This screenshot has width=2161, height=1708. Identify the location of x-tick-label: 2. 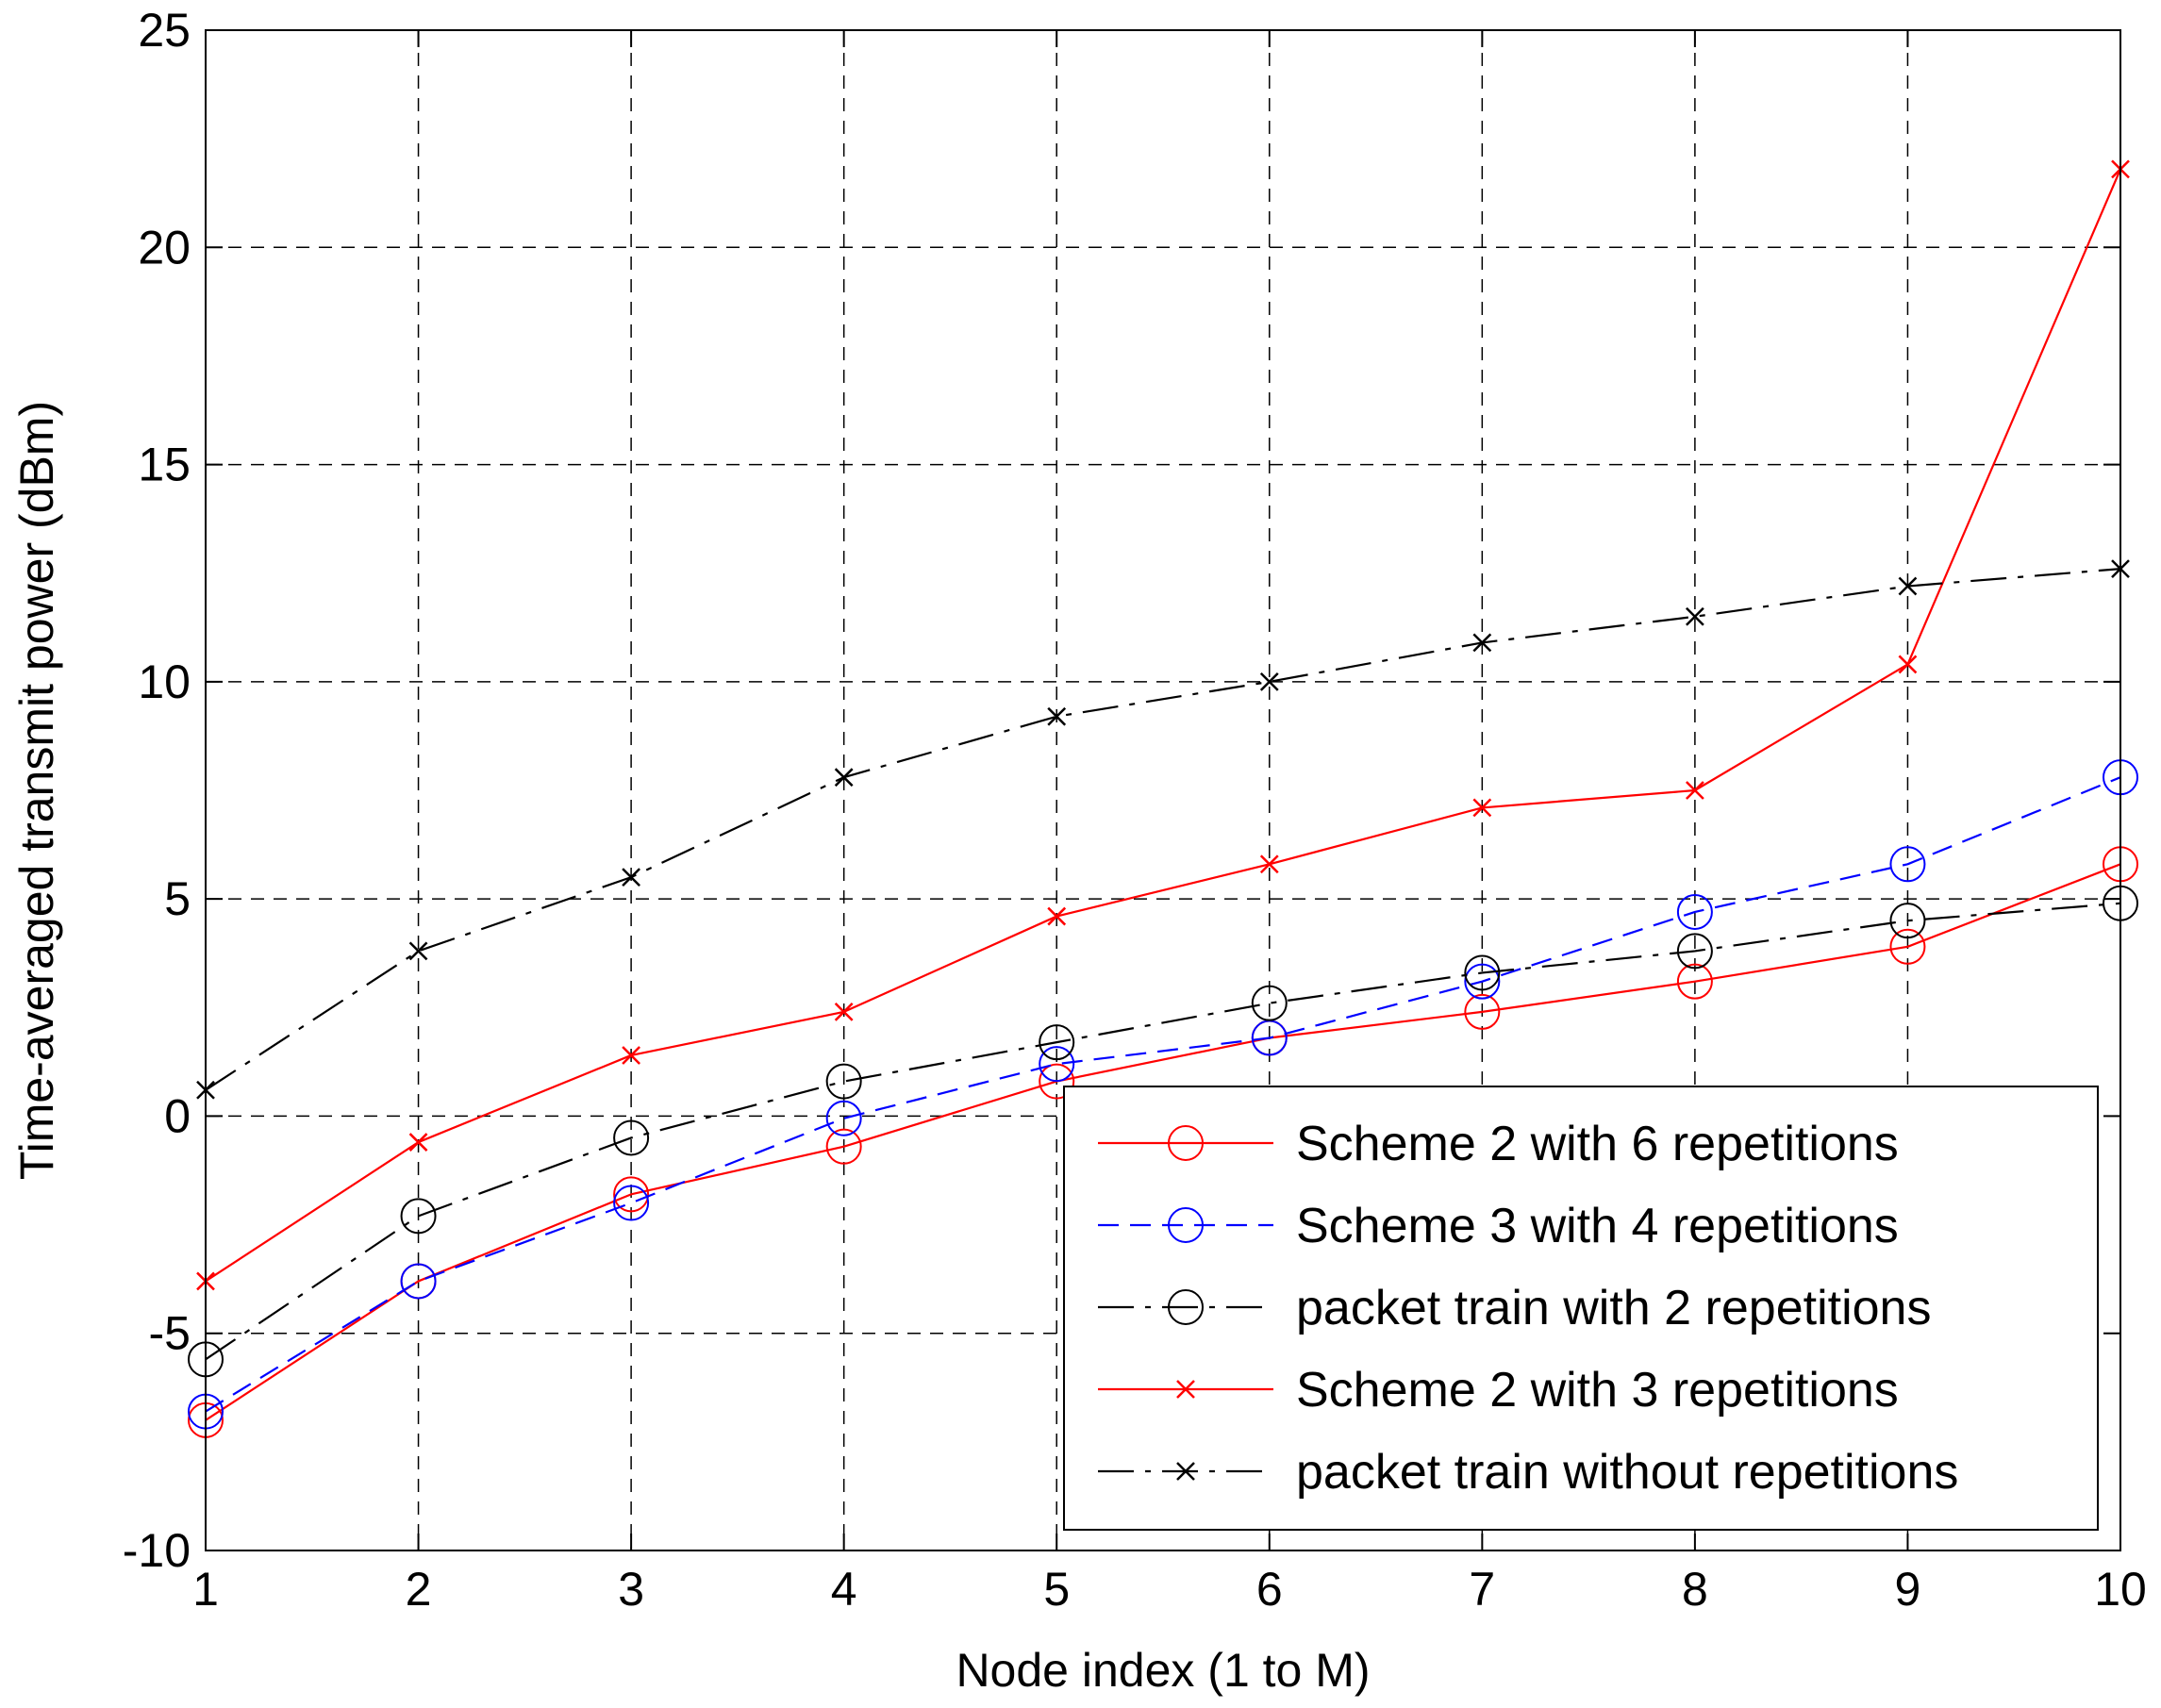
(419, 1589).